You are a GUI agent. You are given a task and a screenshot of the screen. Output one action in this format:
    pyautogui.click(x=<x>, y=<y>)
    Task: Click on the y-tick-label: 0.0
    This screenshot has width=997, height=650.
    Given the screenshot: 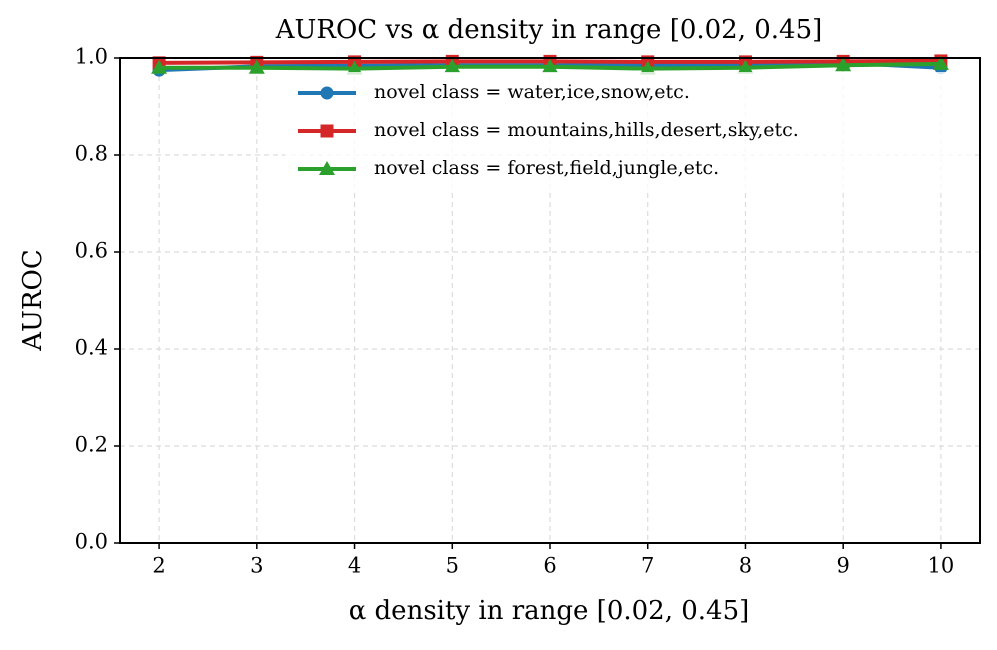 What is the action you would take?
    pyautogui.click(x=91, y=542)
    